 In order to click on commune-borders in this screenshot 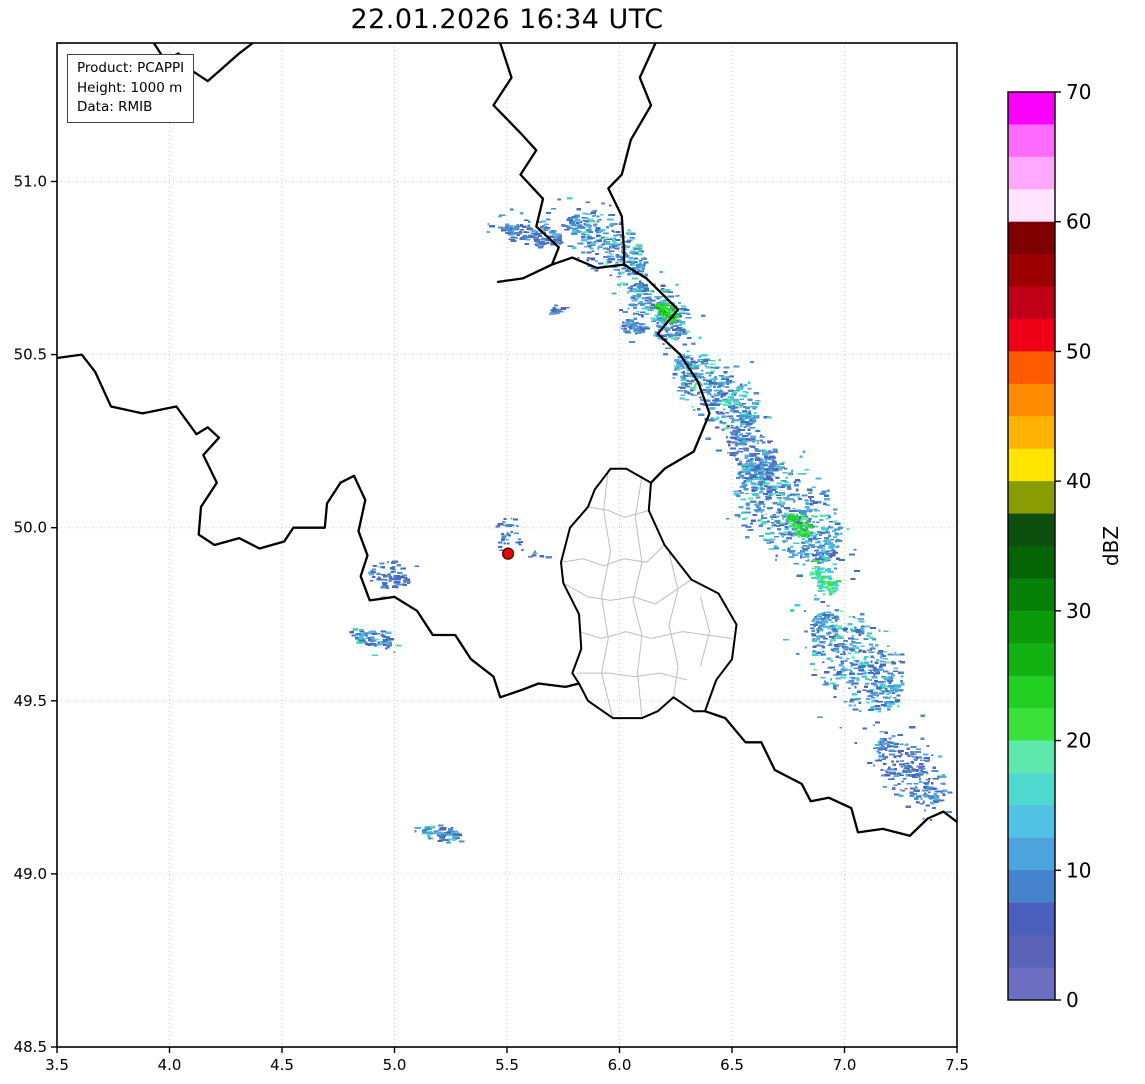, I will do `click(646, 593)`.